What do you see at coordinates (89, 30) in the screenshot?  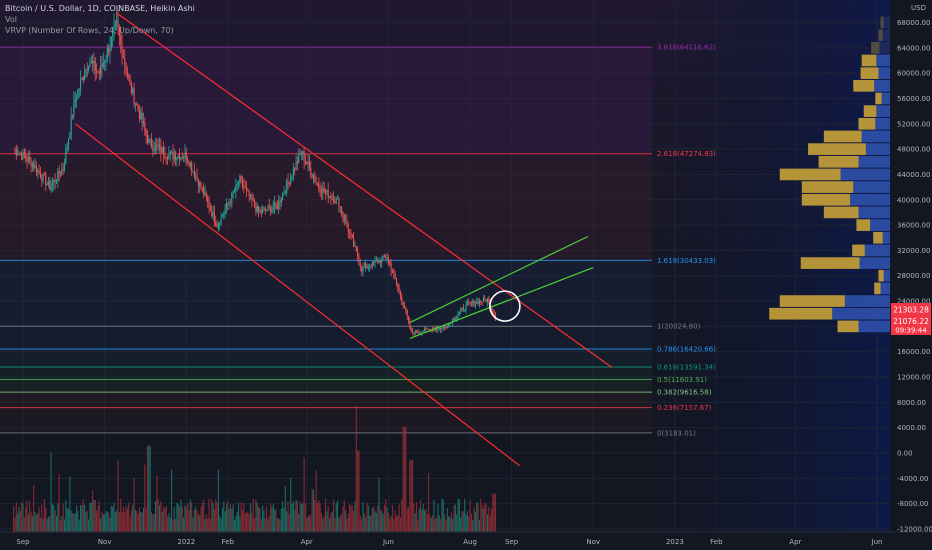 I see `vrvp-indicator-label: VRVP (Number Of Rows, 24, Up/Down, 70)` at bounding box center [89, 30].